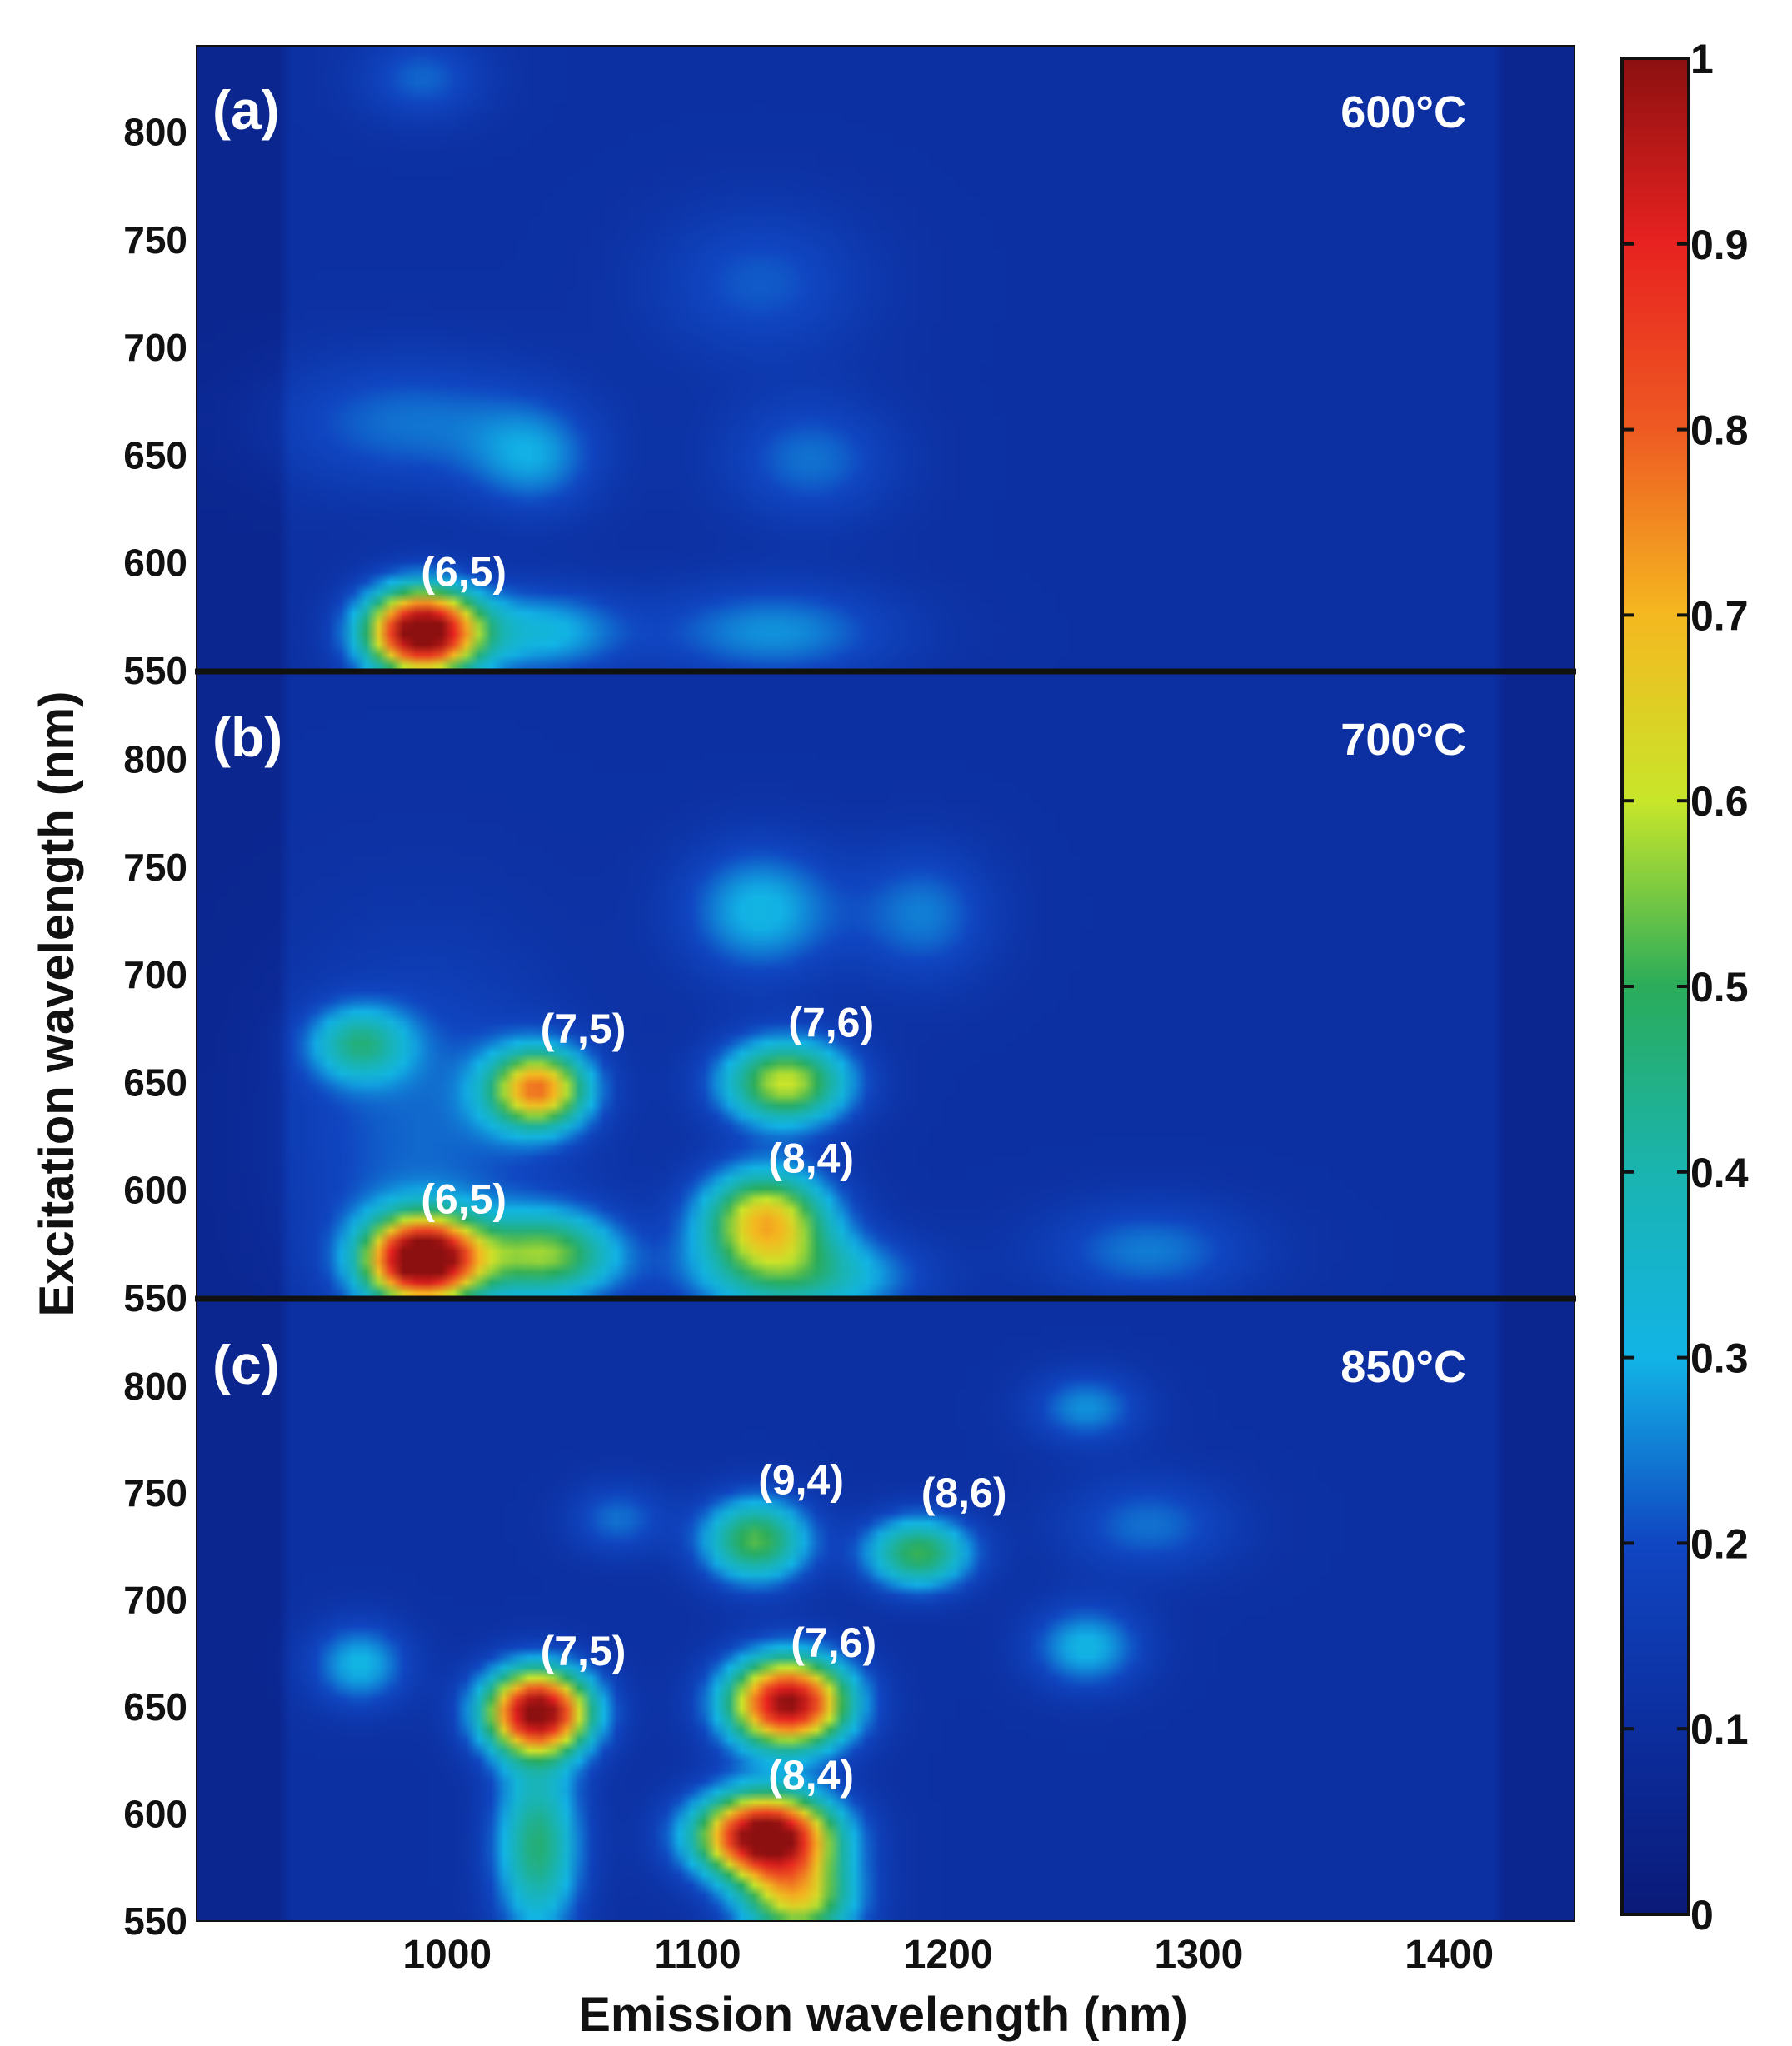 The width and height of the screenshot is (1792, 2046). What do you see at coordinates (246, 1364) in the screenshot?
I see `panel-label: (c)` at bounding box center [246, 1364].